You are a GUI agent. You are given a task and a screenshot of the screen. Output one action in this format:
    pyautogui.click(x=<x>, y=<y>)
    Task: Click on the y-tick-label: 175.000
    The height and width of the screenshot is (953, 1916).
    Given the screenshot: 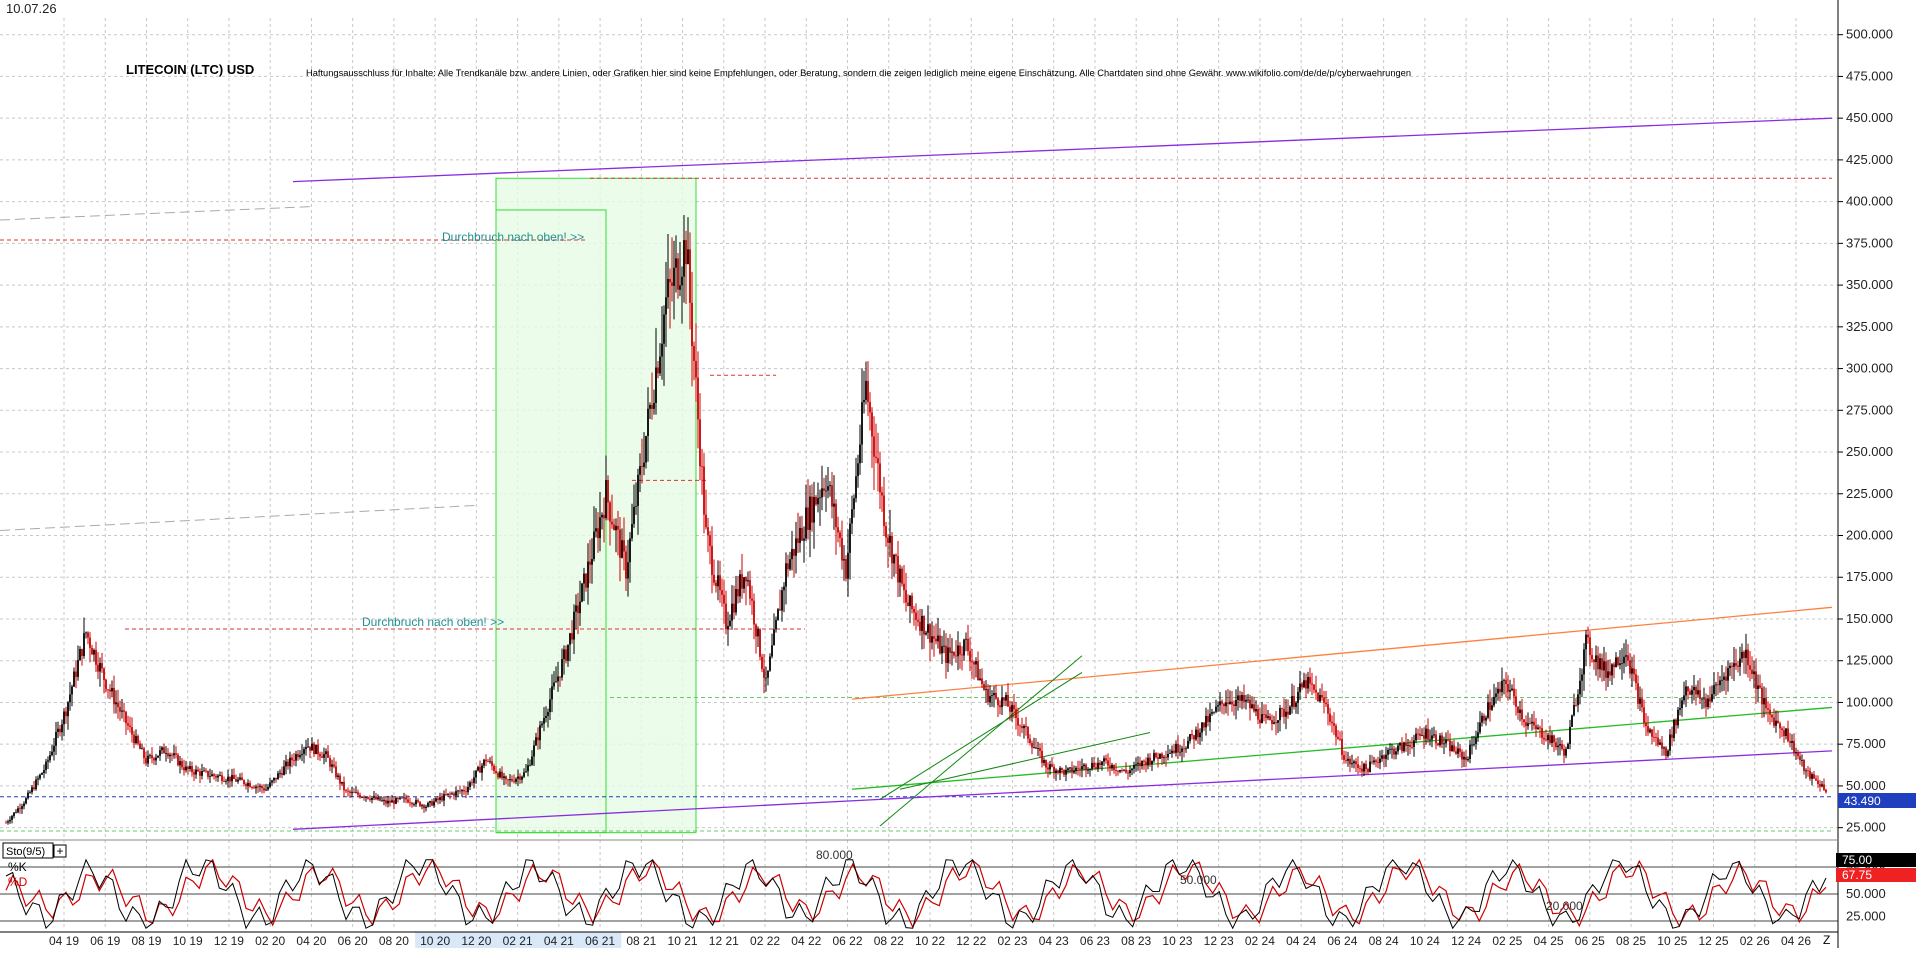 What is the action you would take?
    pyautogui.click(x=1869, y=576)
    